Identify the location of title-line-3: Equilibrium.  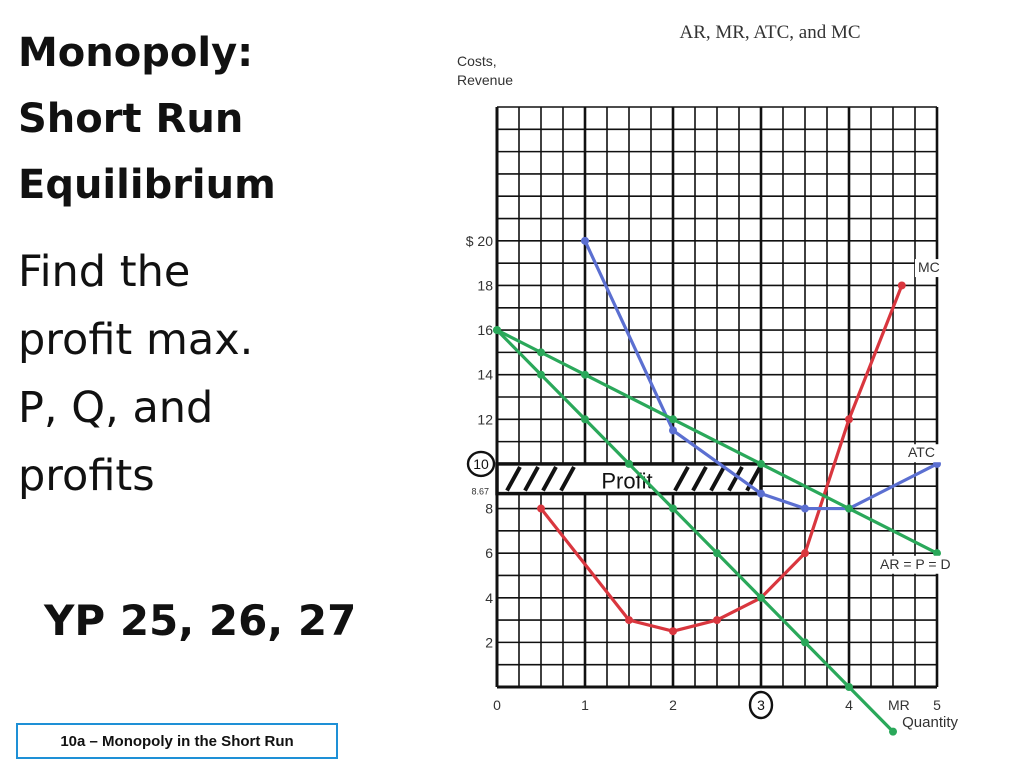
(147, 185).